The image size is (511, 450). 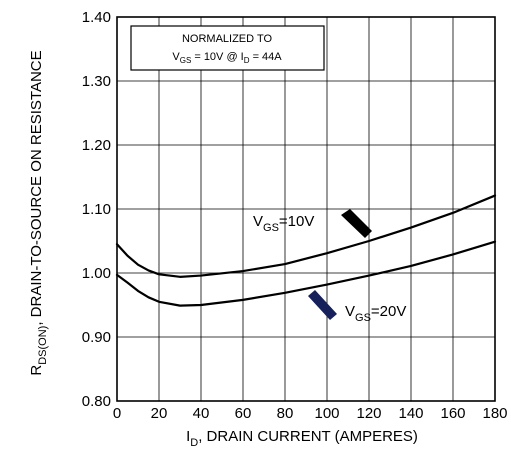 What do you see at coordinates (326, 413) in the screenshot?
I see `x-tick-label: 100` at bounding box center [326, 413].